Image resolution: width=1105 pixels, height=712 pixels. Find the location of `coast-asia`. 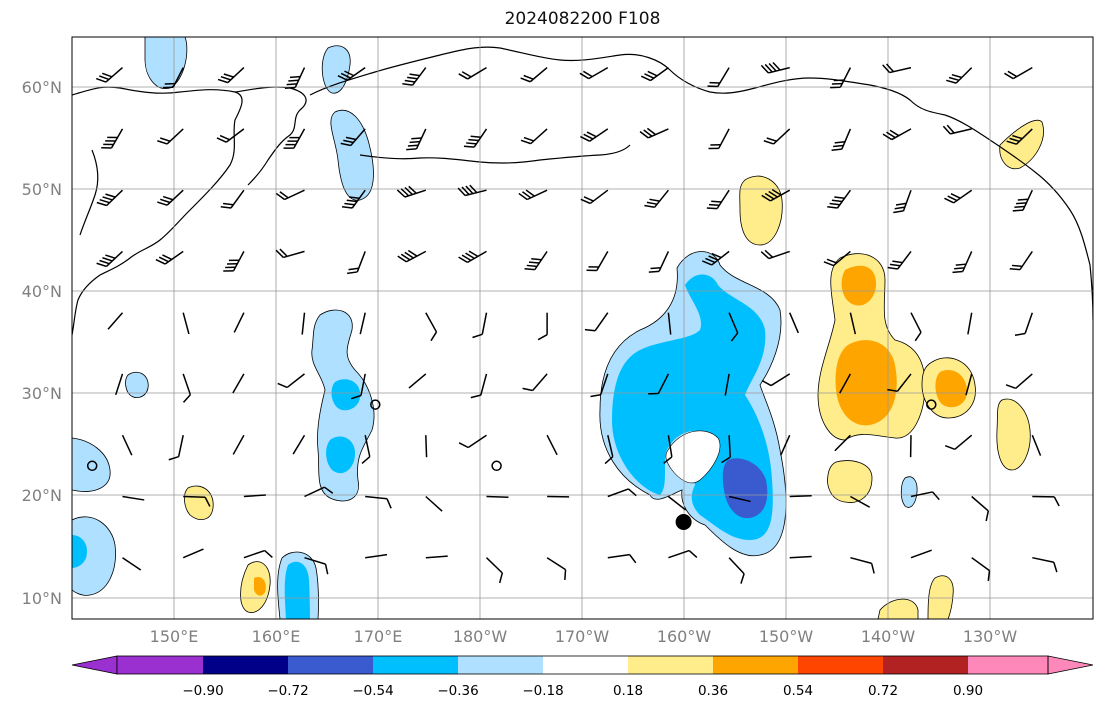

coast-asia is located at coordinates (157, 211).